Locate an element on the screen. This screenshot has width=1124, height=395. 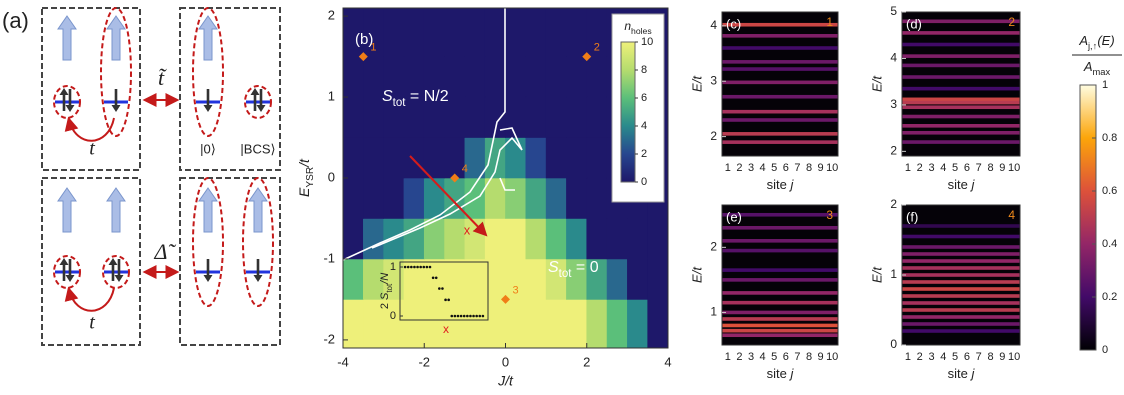
coupling-label: t̃ is located at coordinates (162, 77).